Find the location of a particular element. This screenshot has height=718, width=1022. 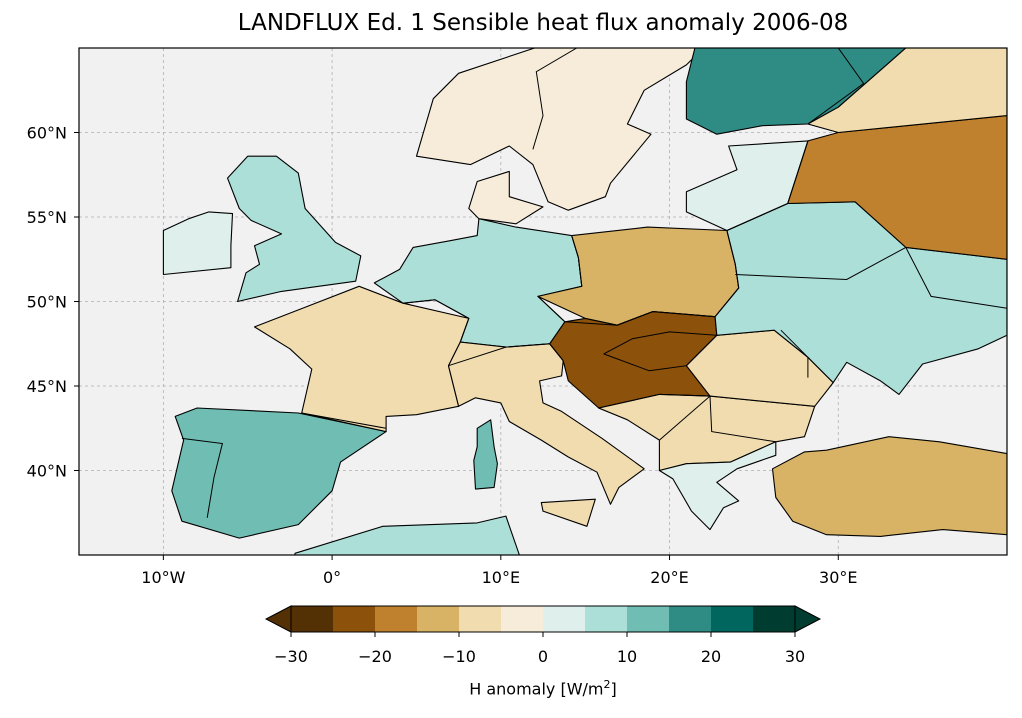

region-russia_west is located at coordinates (897, 187).